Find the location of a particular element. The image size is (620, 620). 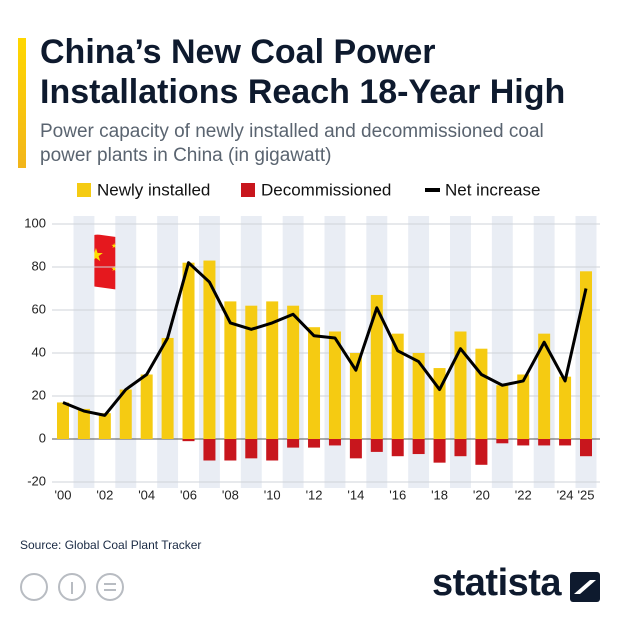

legend-label: Net increase is located at coordinates (492, 189).